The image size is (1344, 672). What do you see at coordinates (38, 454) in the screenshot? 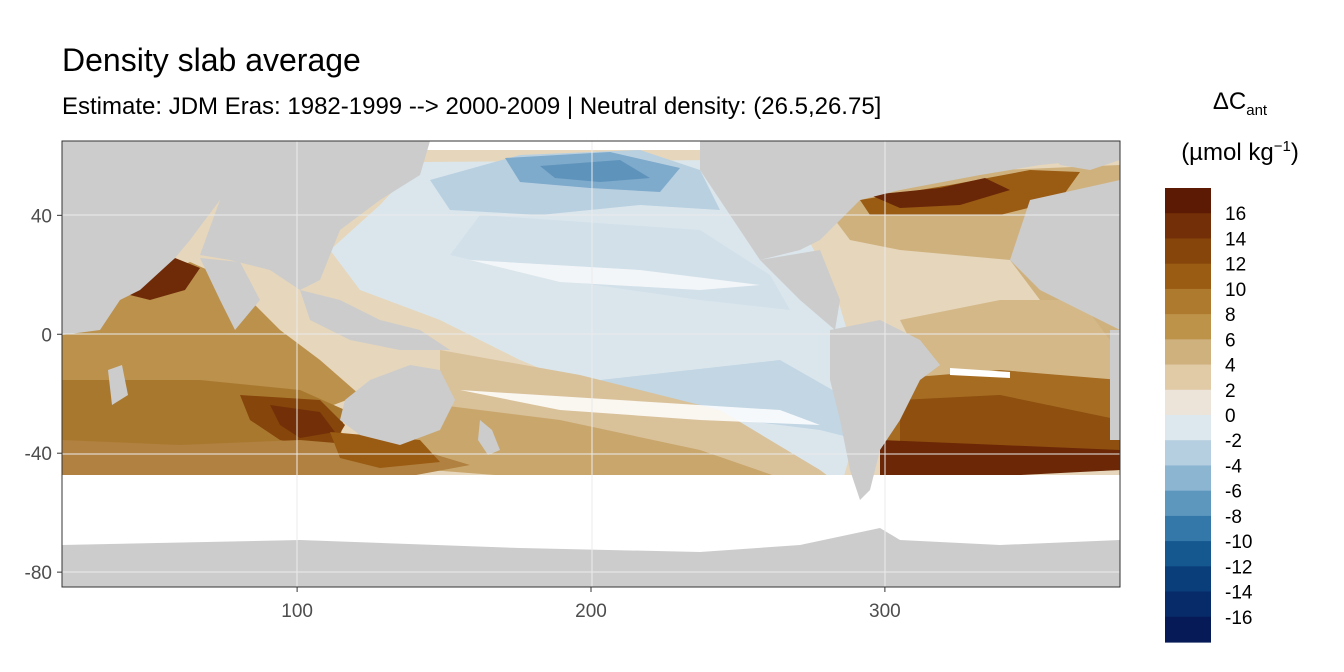
I see `y-tick-label: -40` at bounding box center [38, 454].